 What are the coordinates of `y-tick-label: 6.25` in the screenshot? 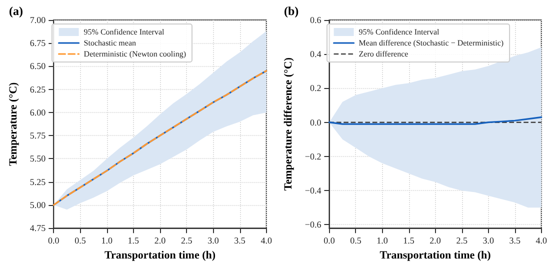 It's located at (38, 89).